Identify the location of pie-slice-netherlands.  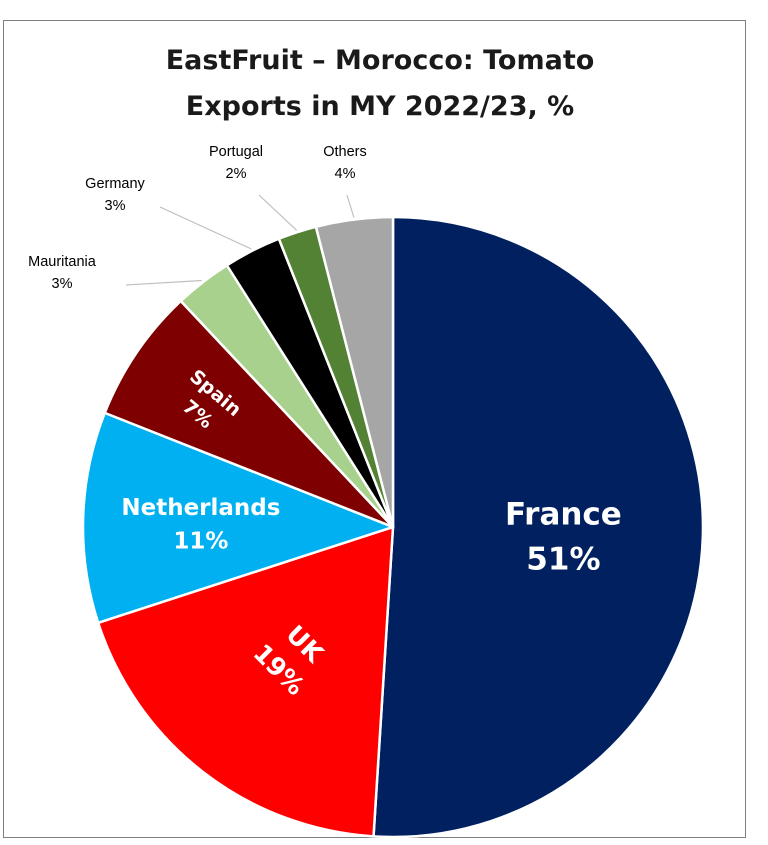
(238, 518).